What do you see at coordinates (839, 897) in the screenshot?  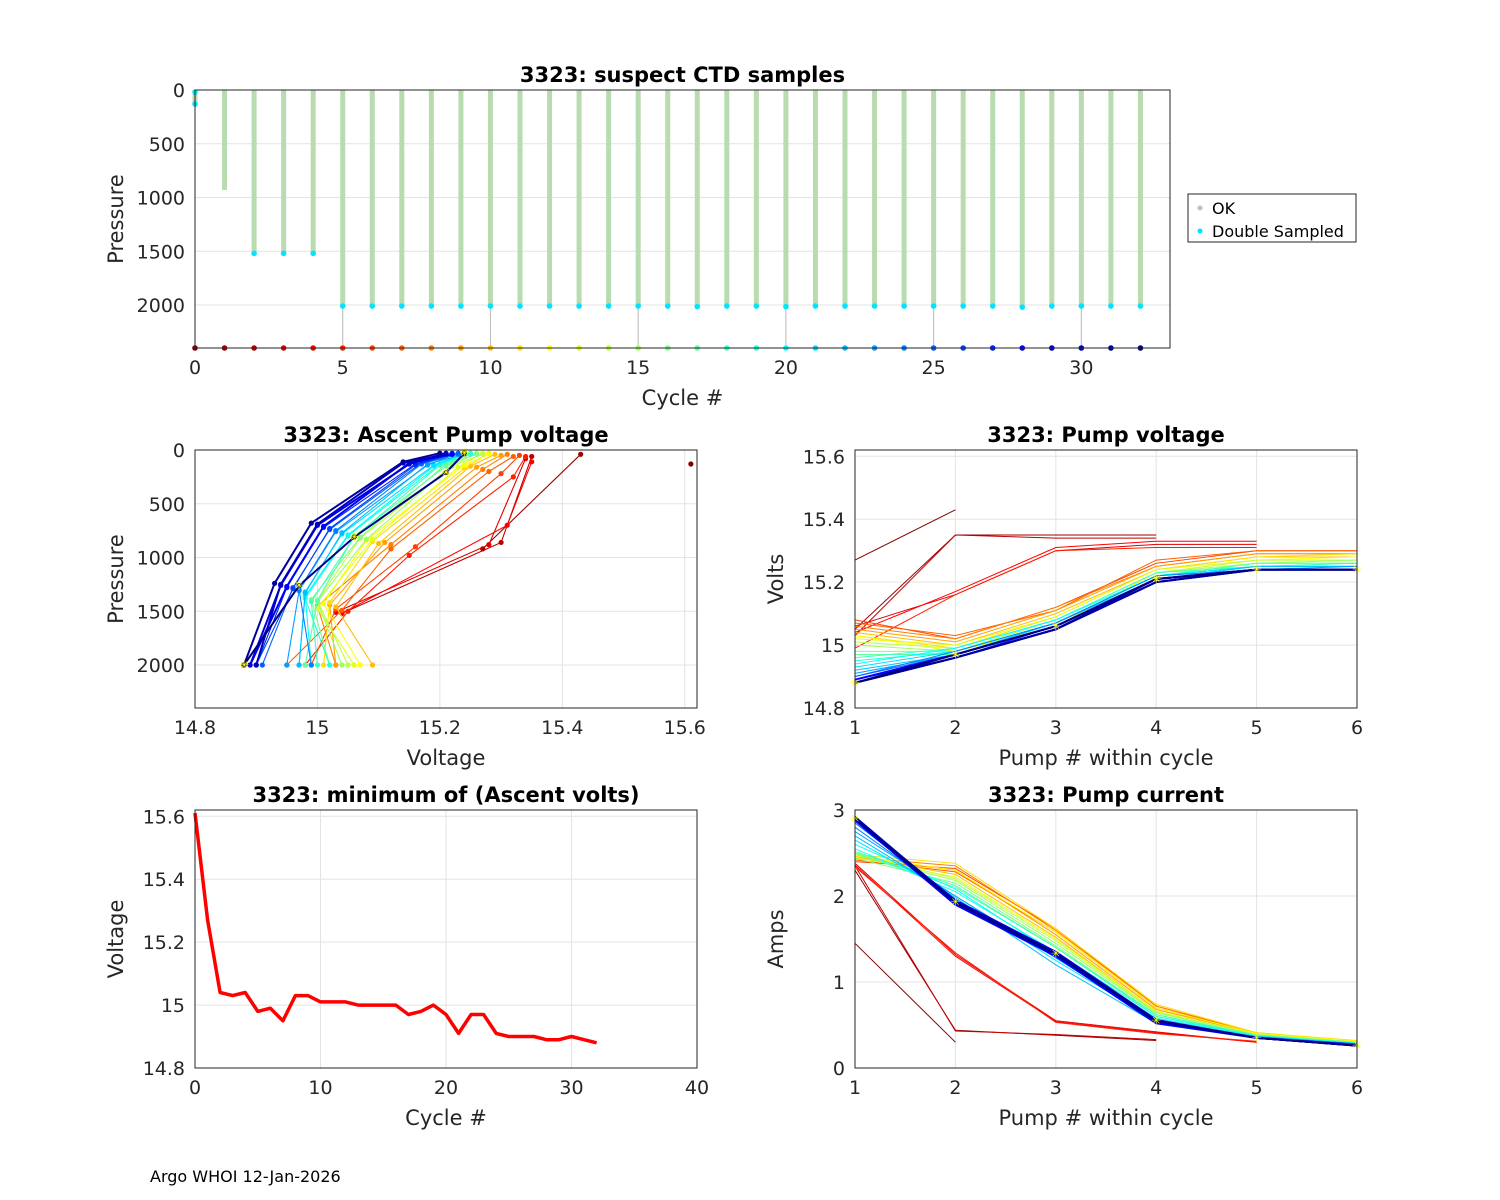 I see `y-tick-label: 2` at bounding box center [839, 897].